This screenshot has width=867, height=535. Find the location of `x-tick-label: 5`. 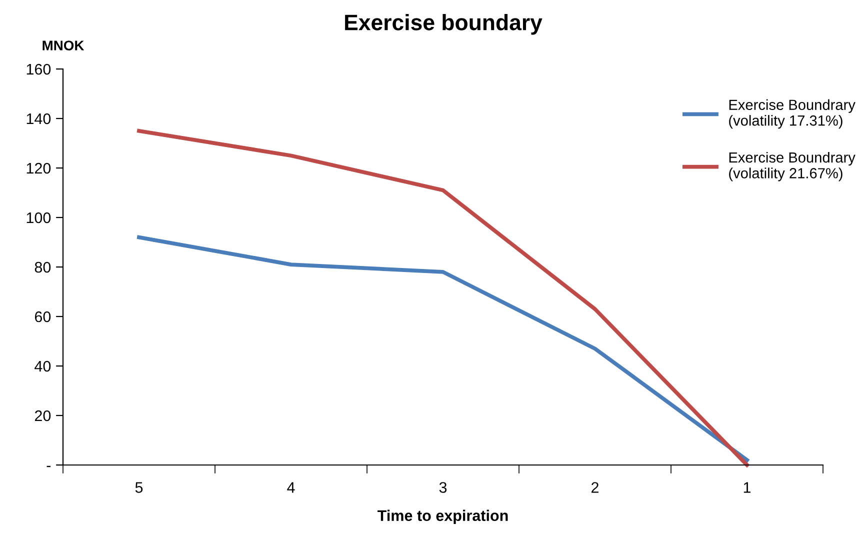

x-tick-label: 5 is located at coordinates (139, 487).